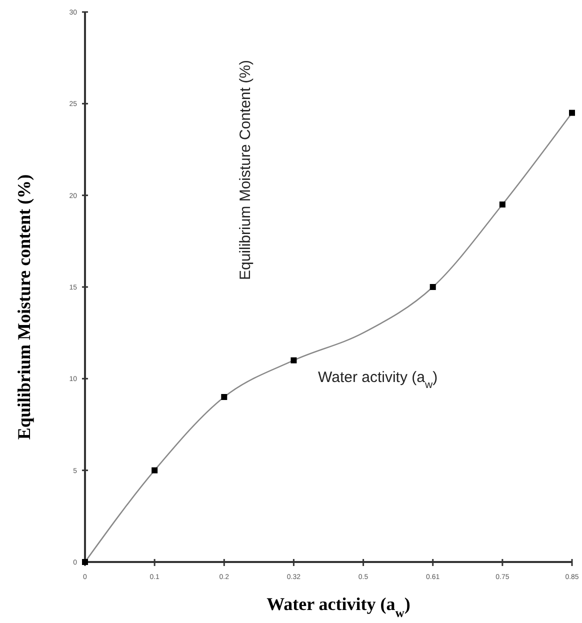 This screenshot has width=582, height=623. I want to click on annotation: Water activity (a$_{w}$), so click(378, 380).